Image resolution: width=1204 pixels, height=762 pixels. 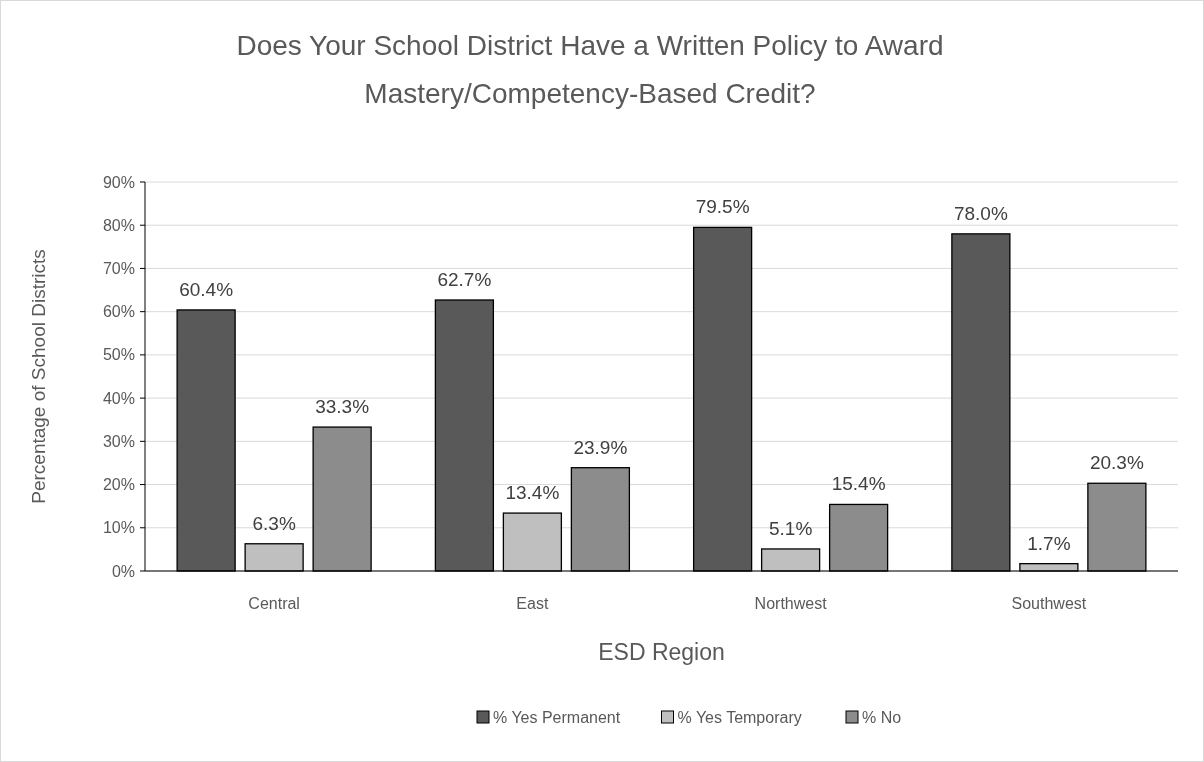 What do you see at coordinates (661, 652) in the screenshot?
I see `x-axis-title: ESD Region` at bounding box center [661, 652].